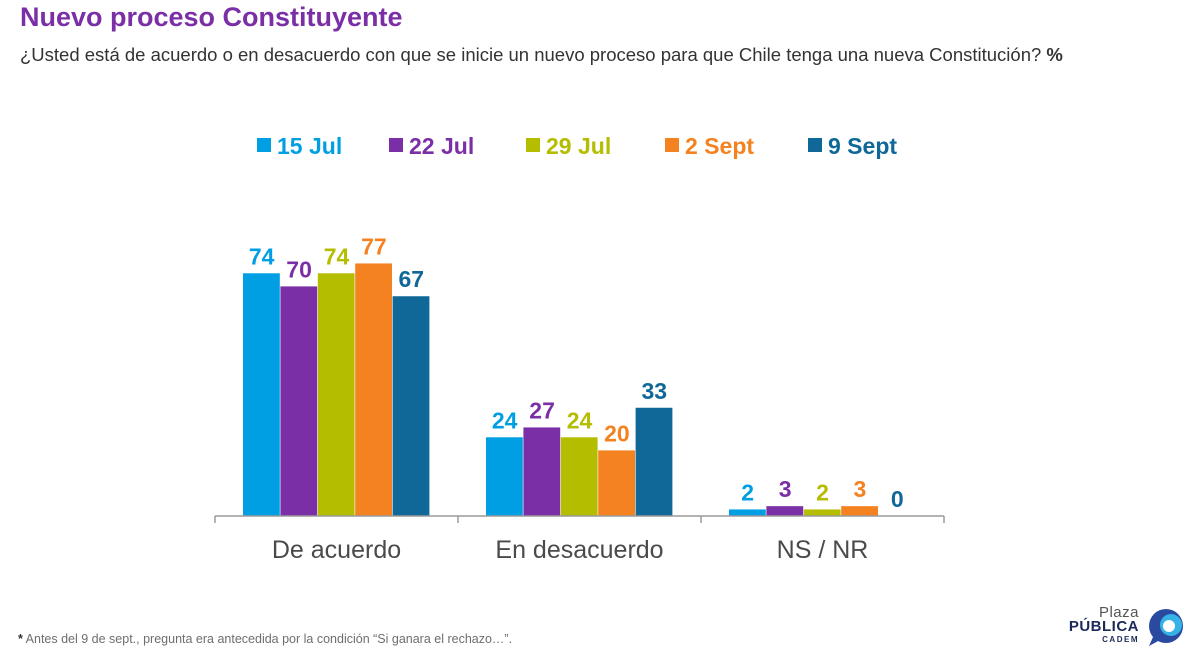 This screenshot has width=1193, height=659. What do you see at coordinates (336, 550) in the screenshot?
I see `category-label: De acuerdo` at bounding box center [336, 550].